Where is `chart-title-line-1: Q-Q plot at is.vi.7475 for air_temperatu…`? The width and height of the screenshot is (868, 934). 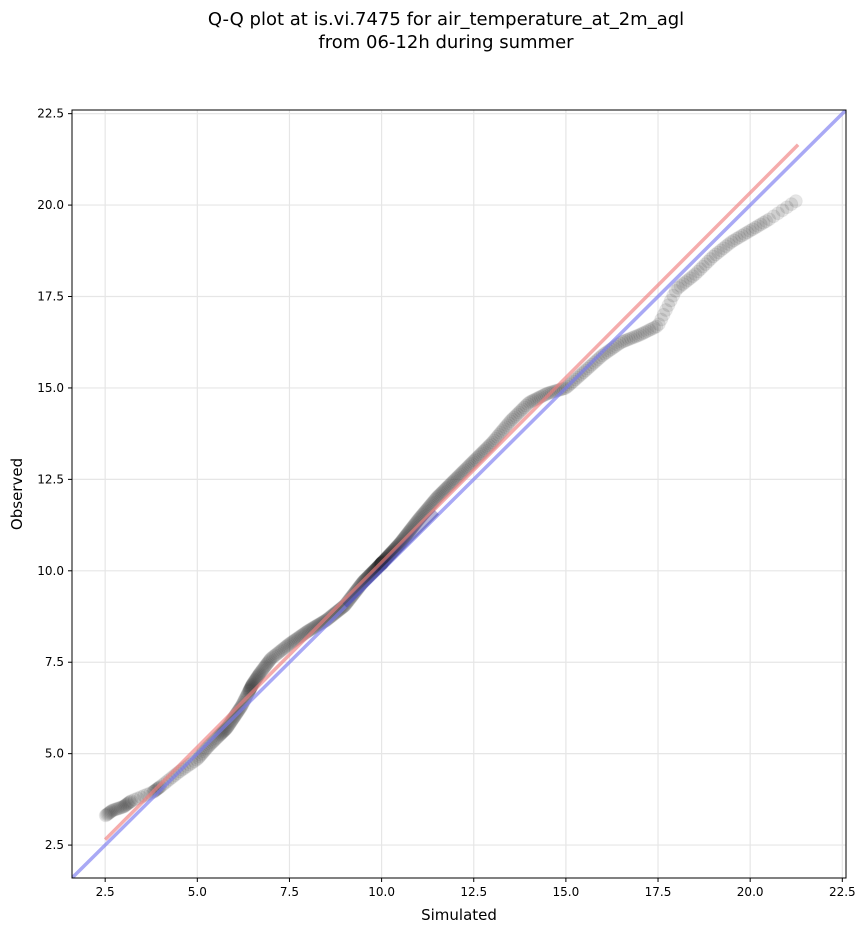
chart-title-line-1: Q-Q plot at is.vi.7475 for air_temperatu… is located at coordinates (446, 19).